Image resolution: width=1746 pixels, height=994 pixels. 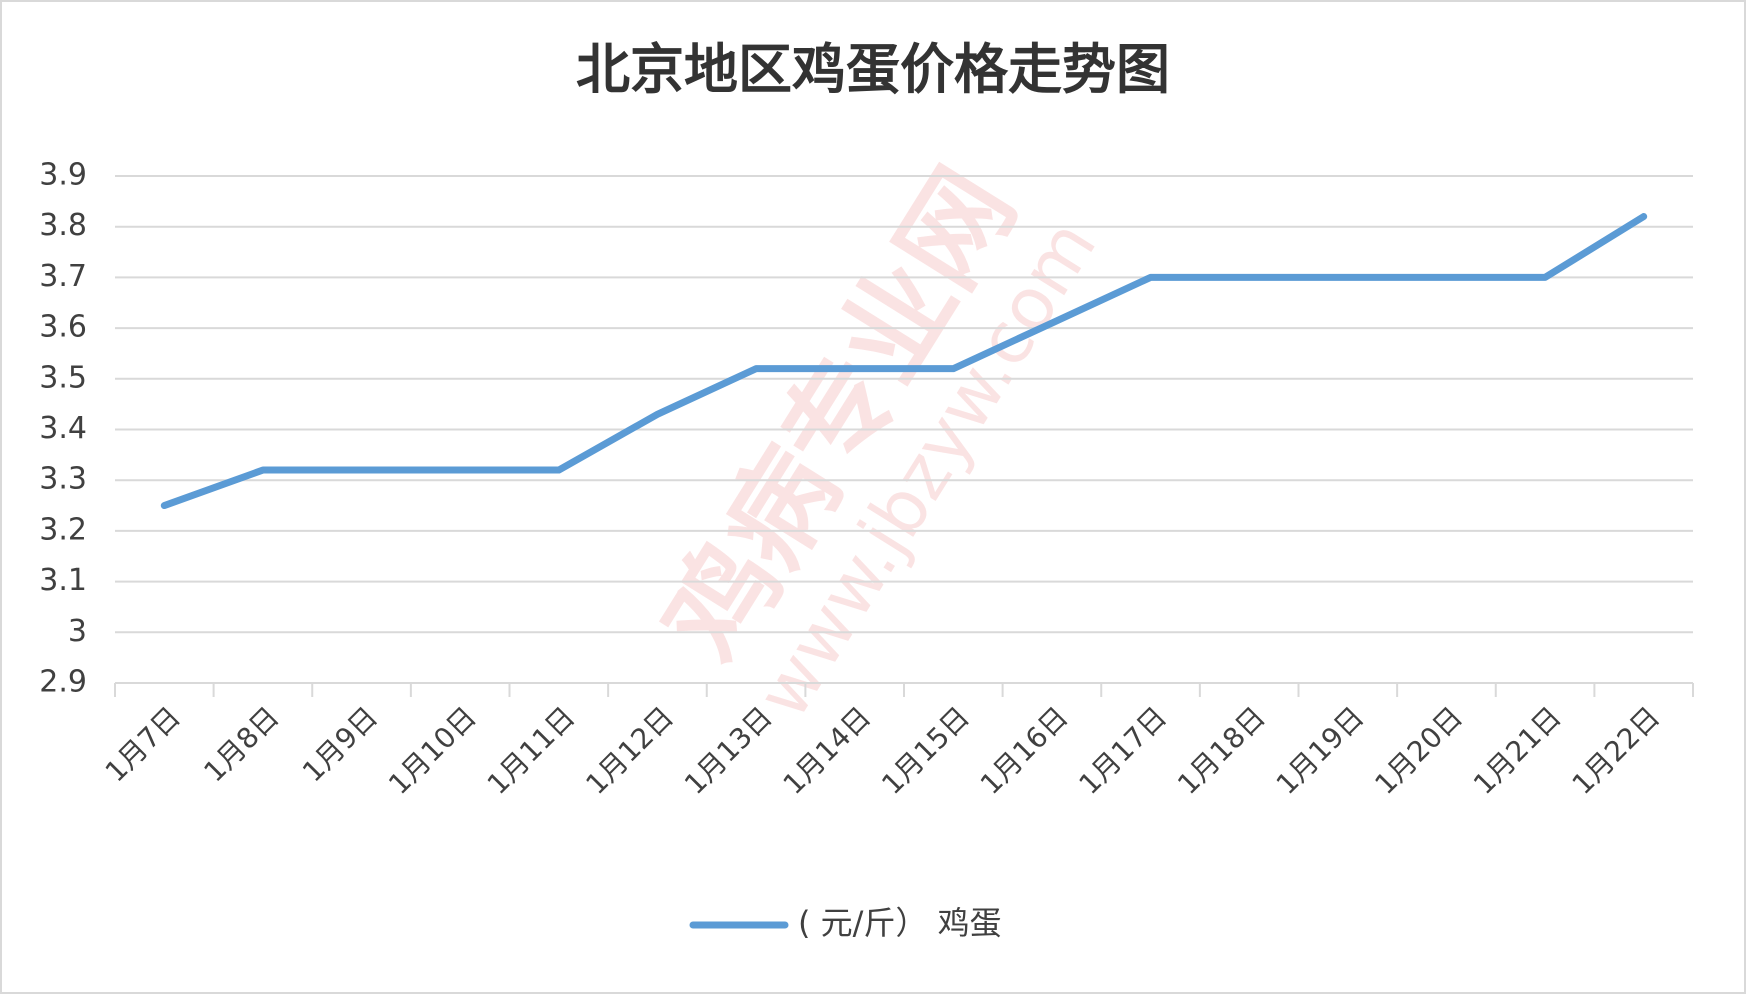 I want to click on y-tick-label: 3.7, so click(x=63, y=276).